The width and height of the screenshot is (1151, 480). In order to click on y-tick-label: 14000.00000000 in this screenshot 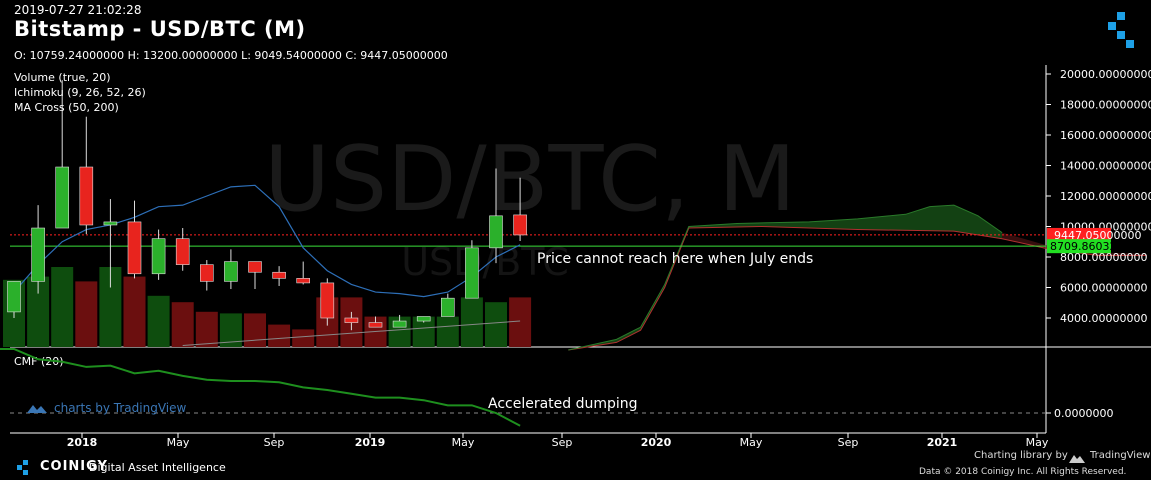, I will do `click(1105, 166)`.